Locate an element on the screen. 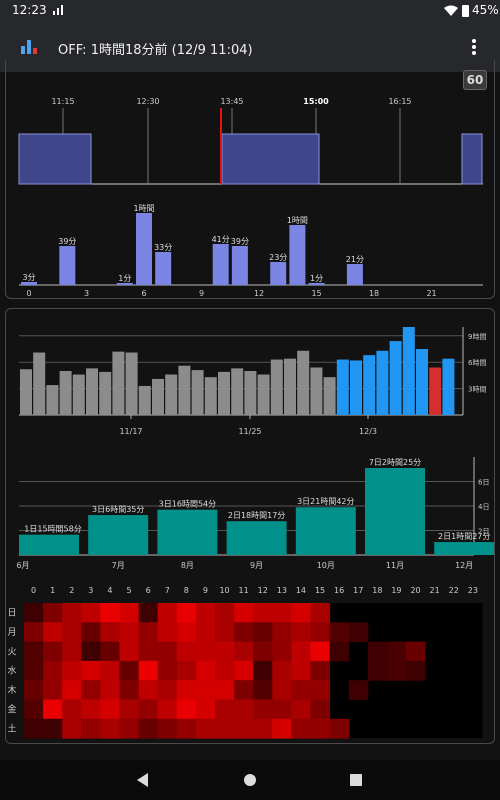 The width and height of the screenshot is (500, 800). heatmap-hour-label: 13 is located at coordinates (282, 590).